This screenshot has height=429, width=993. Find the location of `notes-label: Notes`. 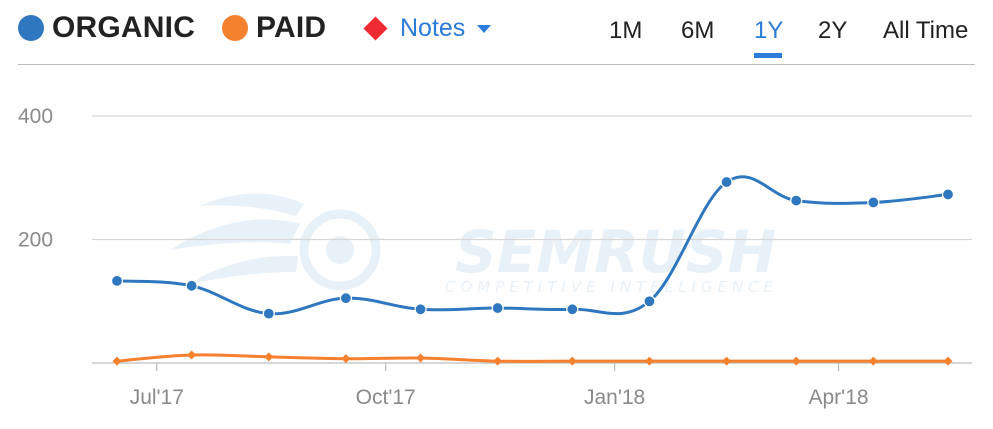

notes-label: Notes is located at coordinates (433, 27).